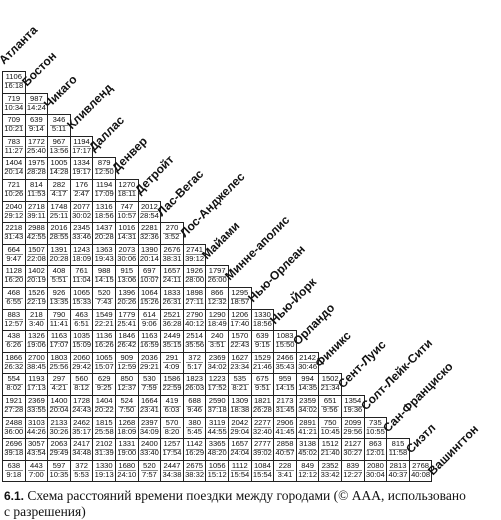 Image resolution: width=501 pixels, height=520 pixels. What do you see at coordinates (172, 357) in the screenshot?
I see `distance-miles: 291` at bounding box center [172, 357].